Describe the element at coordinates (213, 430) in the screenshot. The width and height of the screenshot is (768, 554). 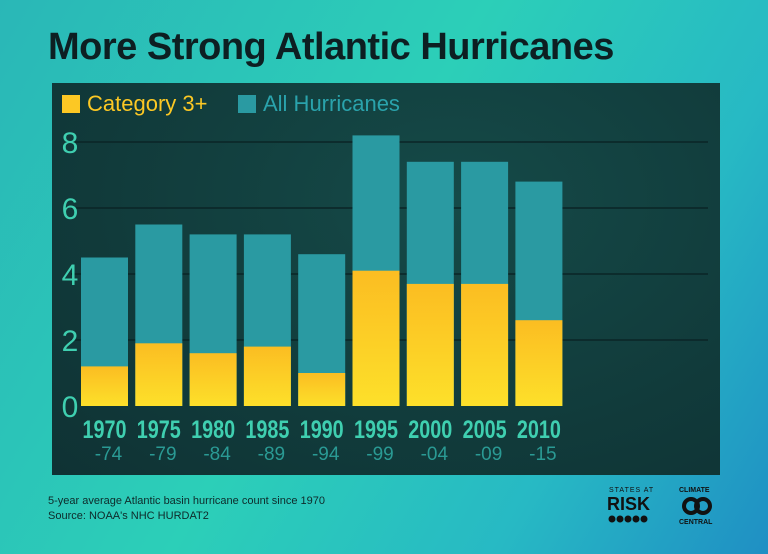
I see `x-tick-label: 1980` at that location.